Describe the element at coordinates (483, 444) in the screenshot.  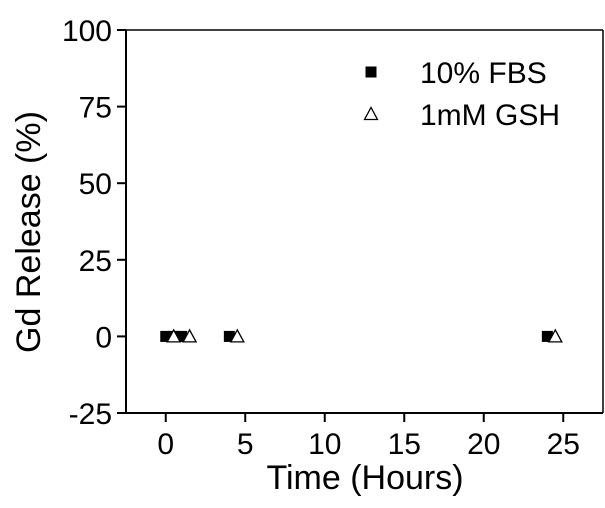
I see `x-tick-label: 20` at that location.